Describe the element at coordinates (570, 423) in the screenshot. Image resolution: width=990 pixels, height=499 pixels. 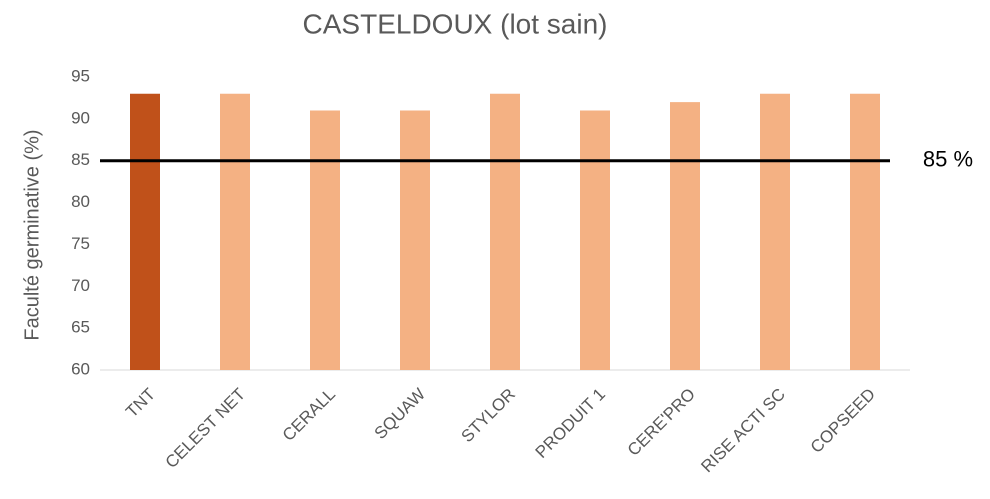
I see `x-tick-label: PRODUIT 1` at that location.